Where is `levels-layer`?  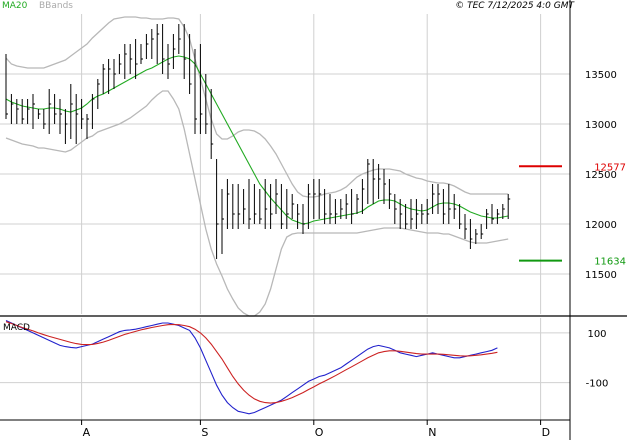
levels-layer is located at coordinates (540, 213).